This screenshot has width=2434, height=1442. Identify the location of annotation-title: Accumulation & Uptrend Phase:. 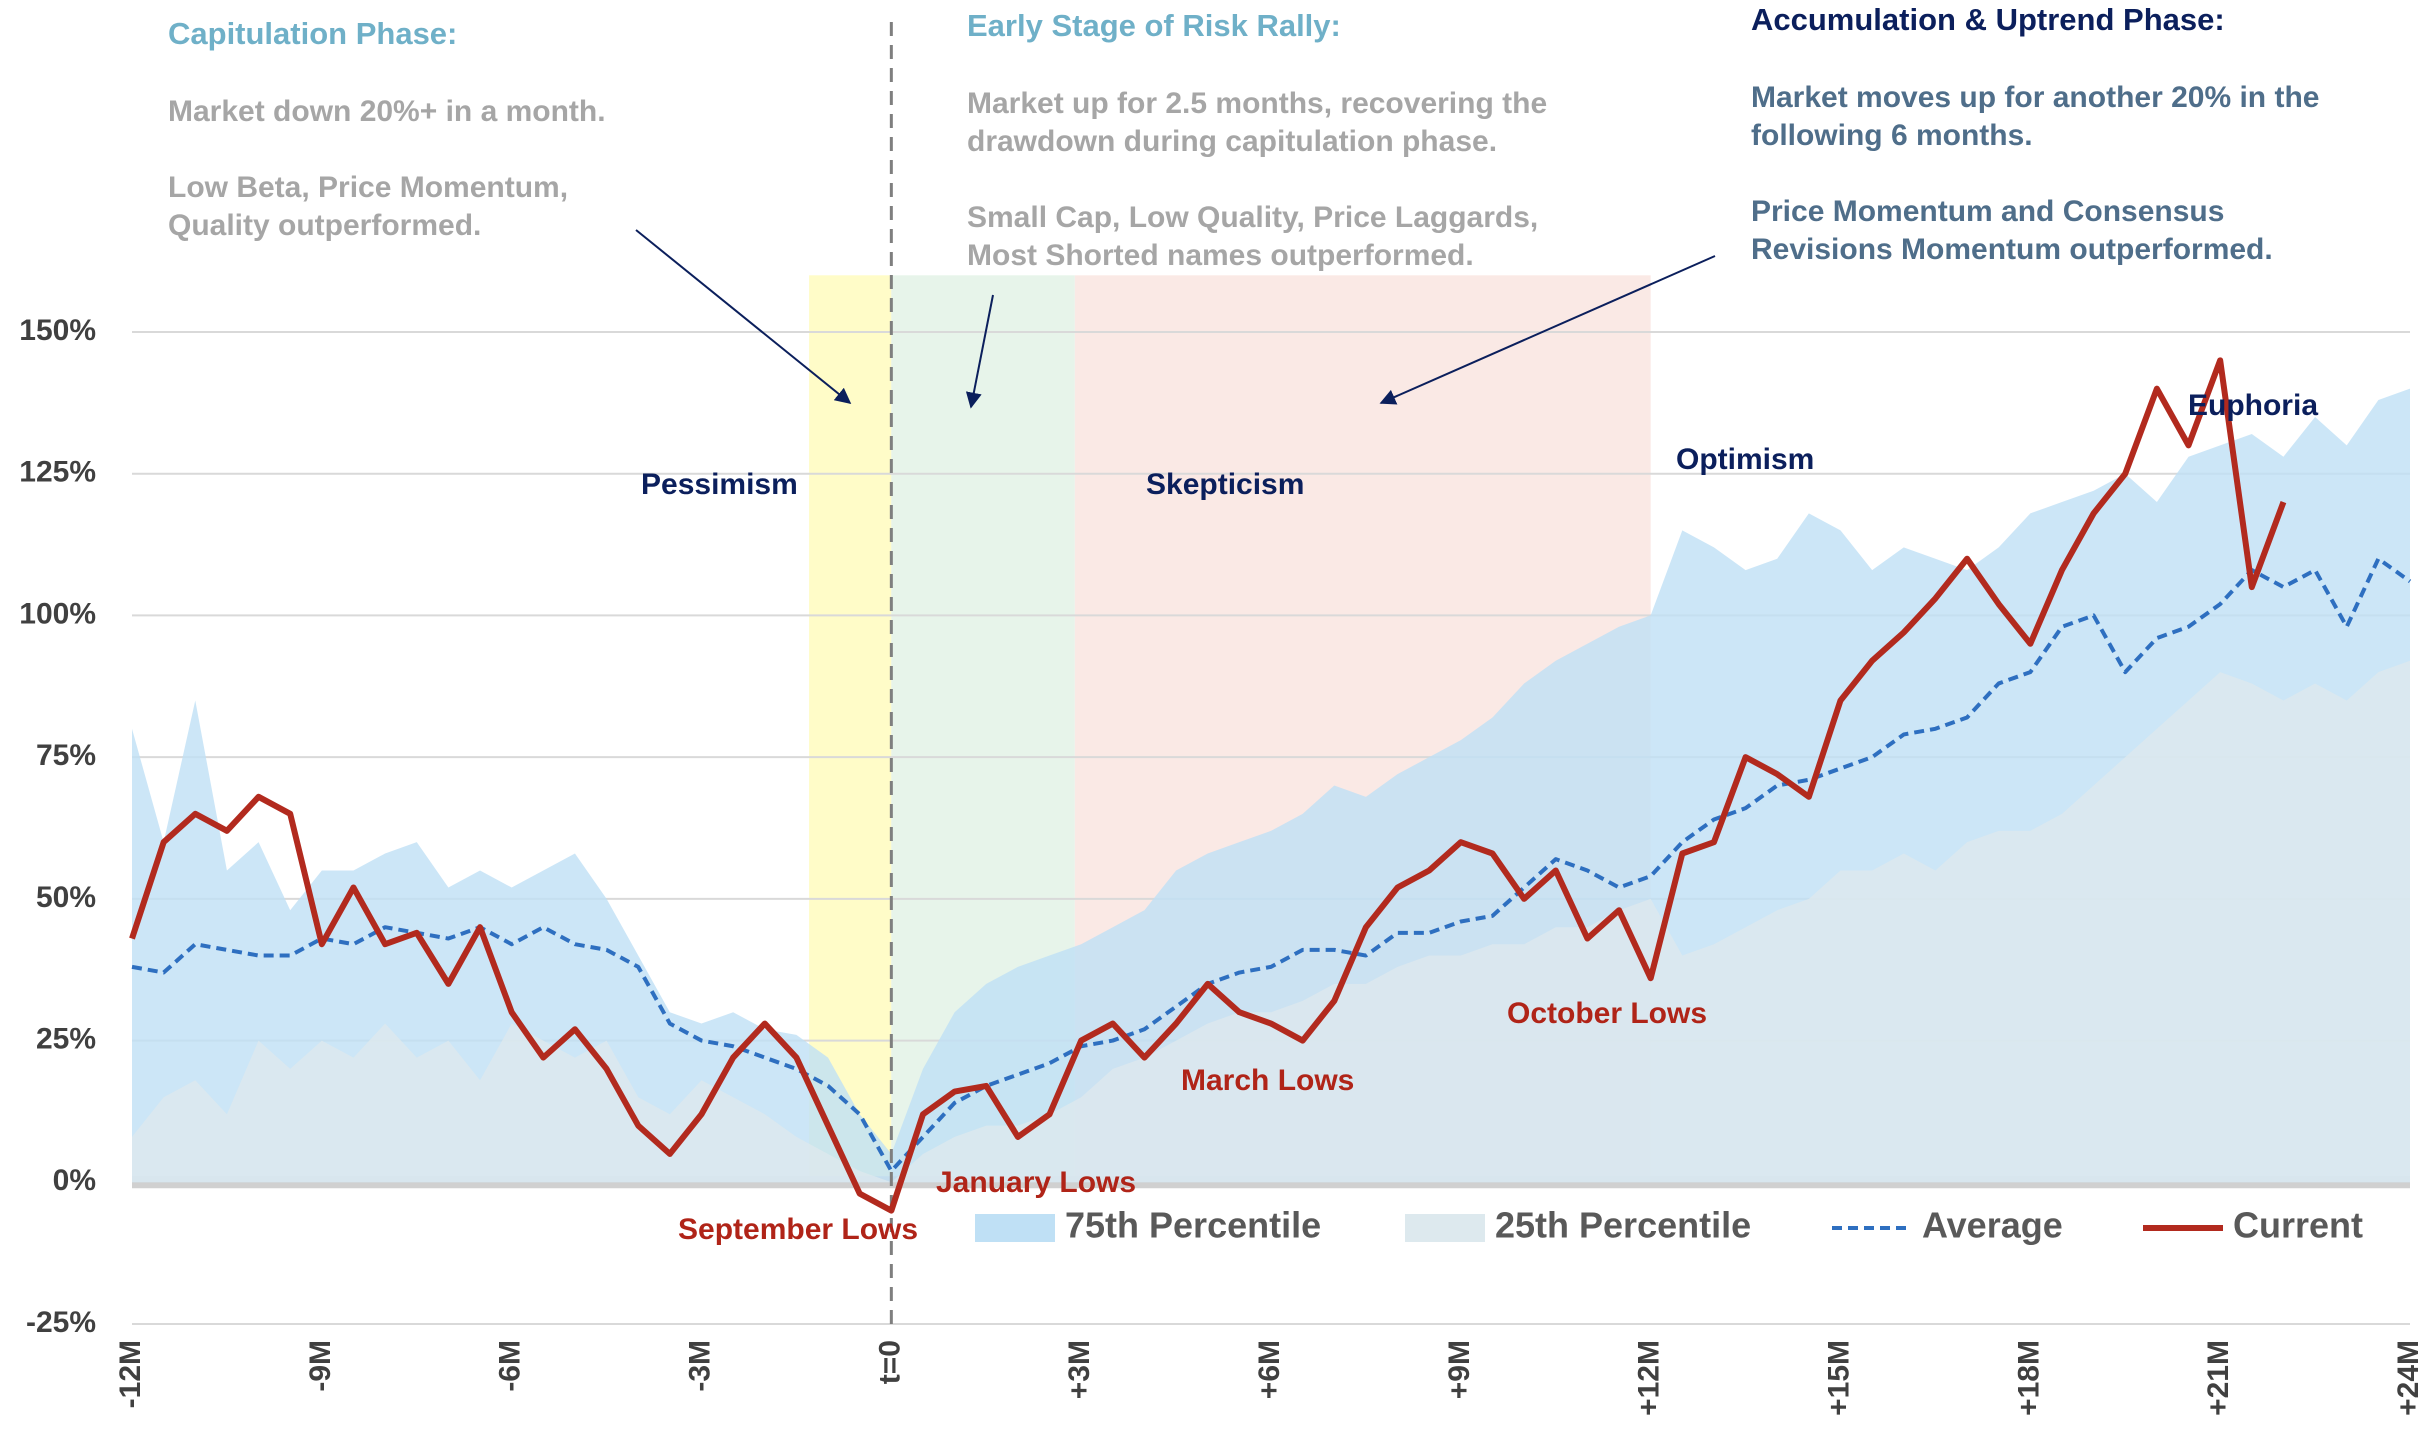
(1988, 19).